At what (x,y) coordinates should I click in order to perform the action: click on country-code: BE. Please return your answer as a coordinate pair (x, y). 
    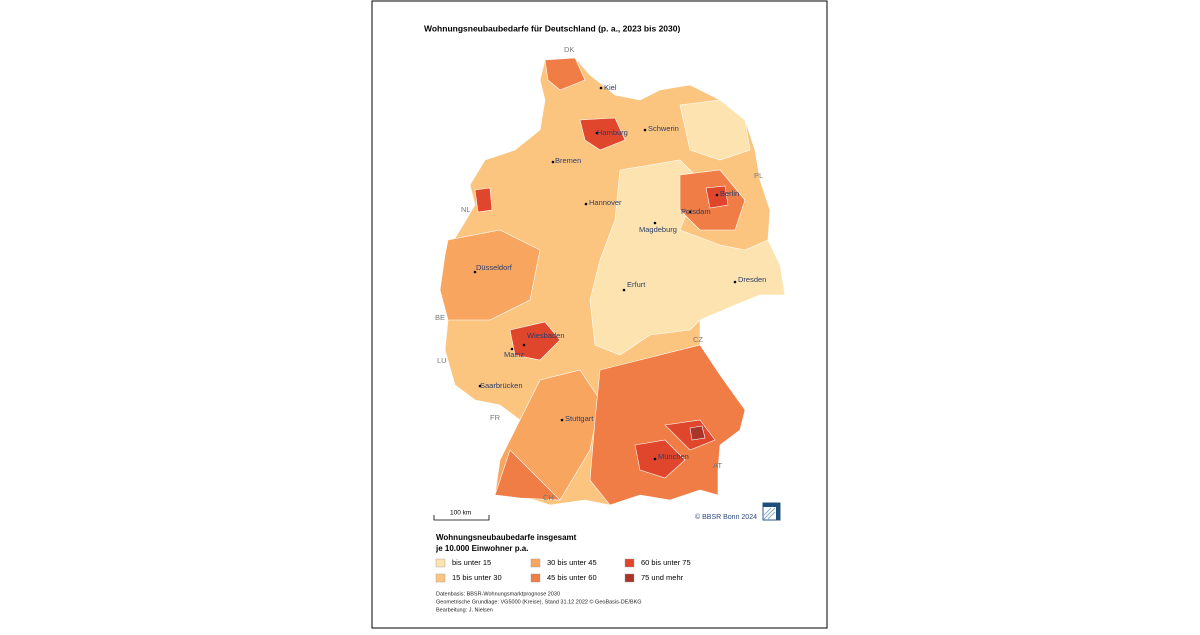
    Looking at the image, I should click on (440, 317).